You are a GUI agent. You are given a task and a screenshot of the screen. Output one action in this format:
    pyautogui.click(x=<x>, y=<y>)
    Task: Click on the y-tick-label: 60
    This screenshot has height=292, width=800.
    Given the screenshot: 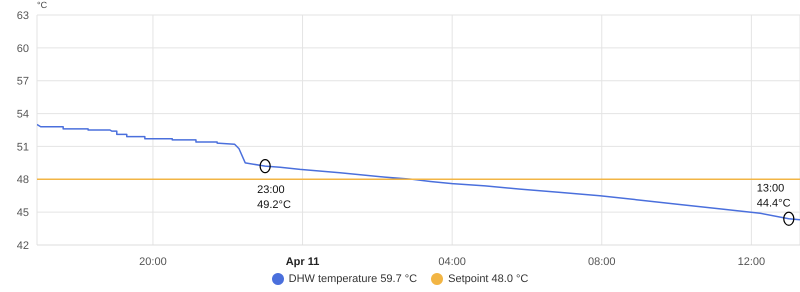 What is the action you would take?
    pyautogui.click(x=22, y=48)
    